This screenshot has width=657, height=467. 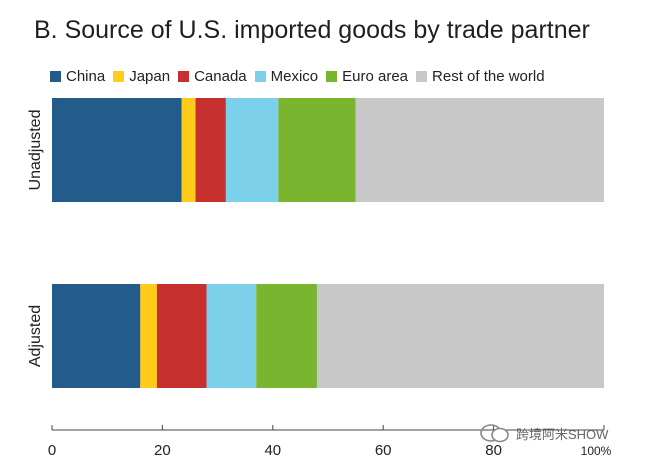 What do you see at coordinates (460, 336) in the screenshot?
I see `bar-segment-adjusted-rest-of-the-world` at bounding box center [460, 336].